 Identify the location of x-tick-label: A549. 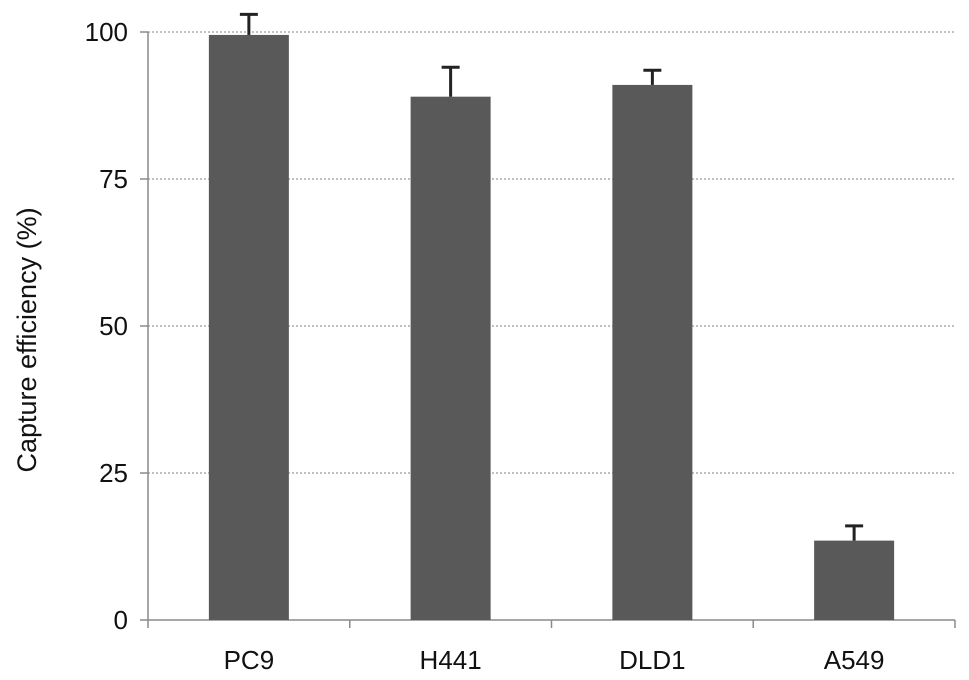
(854, 660).